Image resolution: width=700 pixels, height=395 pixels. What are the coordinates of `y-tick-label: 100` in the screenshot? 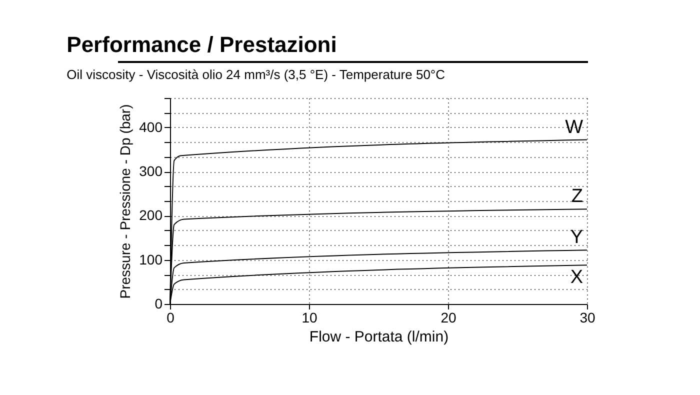 It's located at (151, 259).